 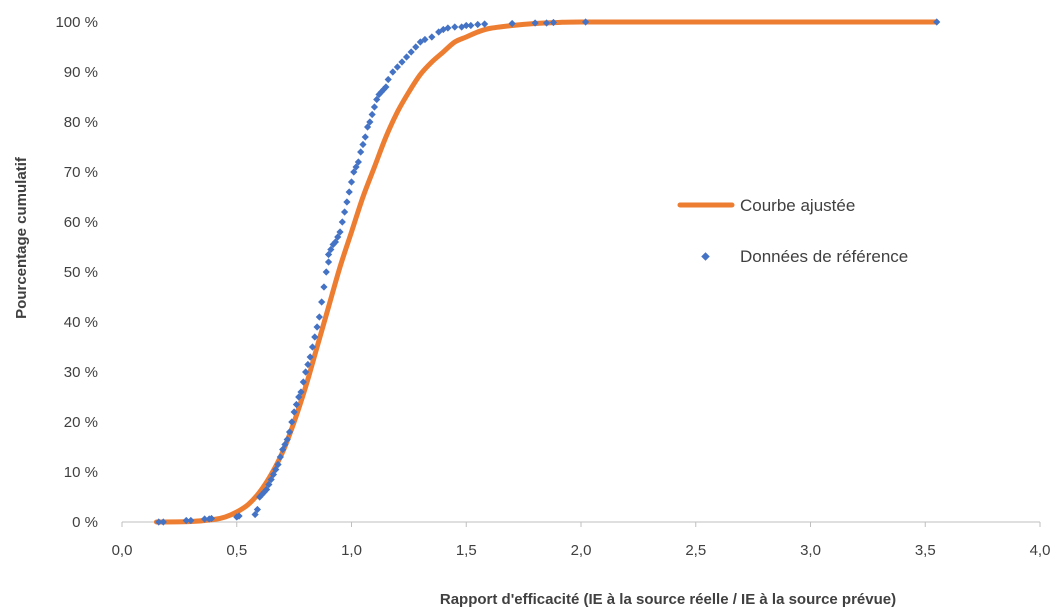 What do you see at coordinates (236, 550) in the screenshot?
I see `x-tick-label: 0,5` at bounding box center [236, 550].